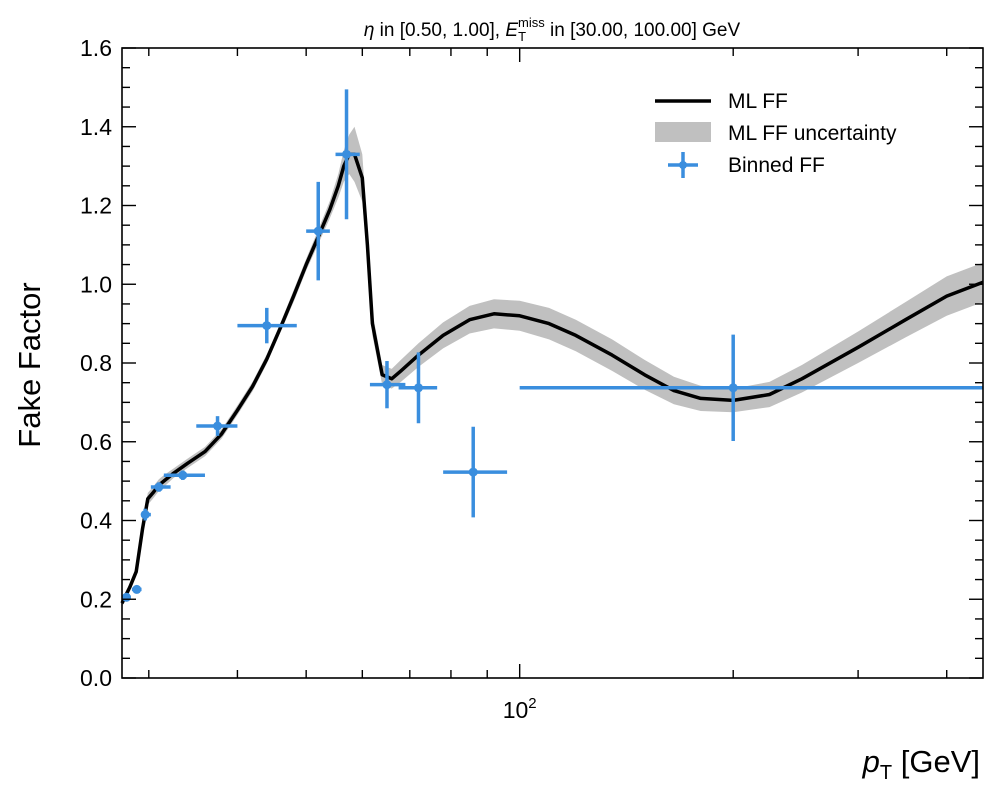  I want to click on x-axis-title: pT [GeV], so click(921, 764).